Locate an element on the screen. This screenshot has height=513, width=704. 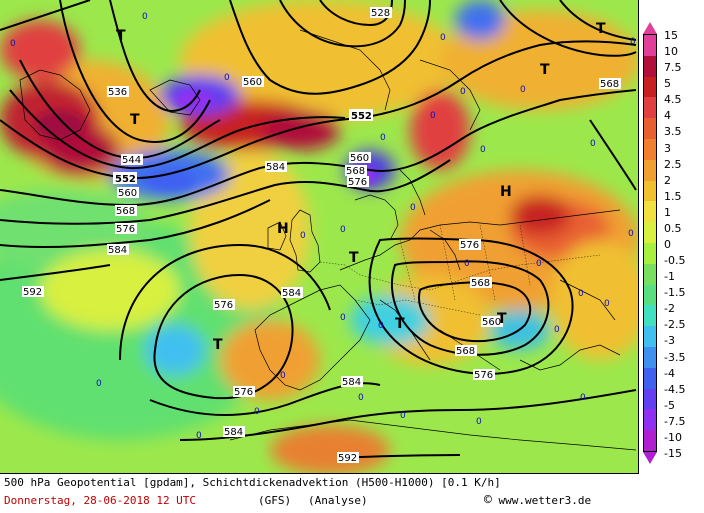
legend-label: 0 is located at coordinates (667, 244).